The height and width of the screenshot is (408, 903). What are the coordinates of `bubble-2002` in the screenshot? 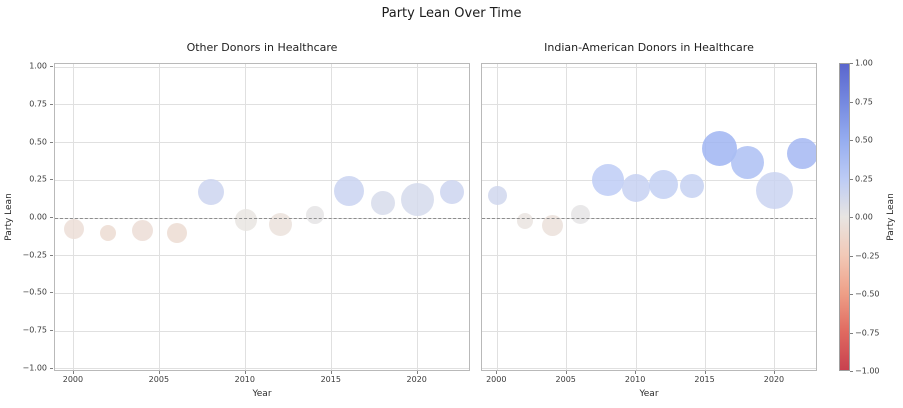 It's located at (108, 233).